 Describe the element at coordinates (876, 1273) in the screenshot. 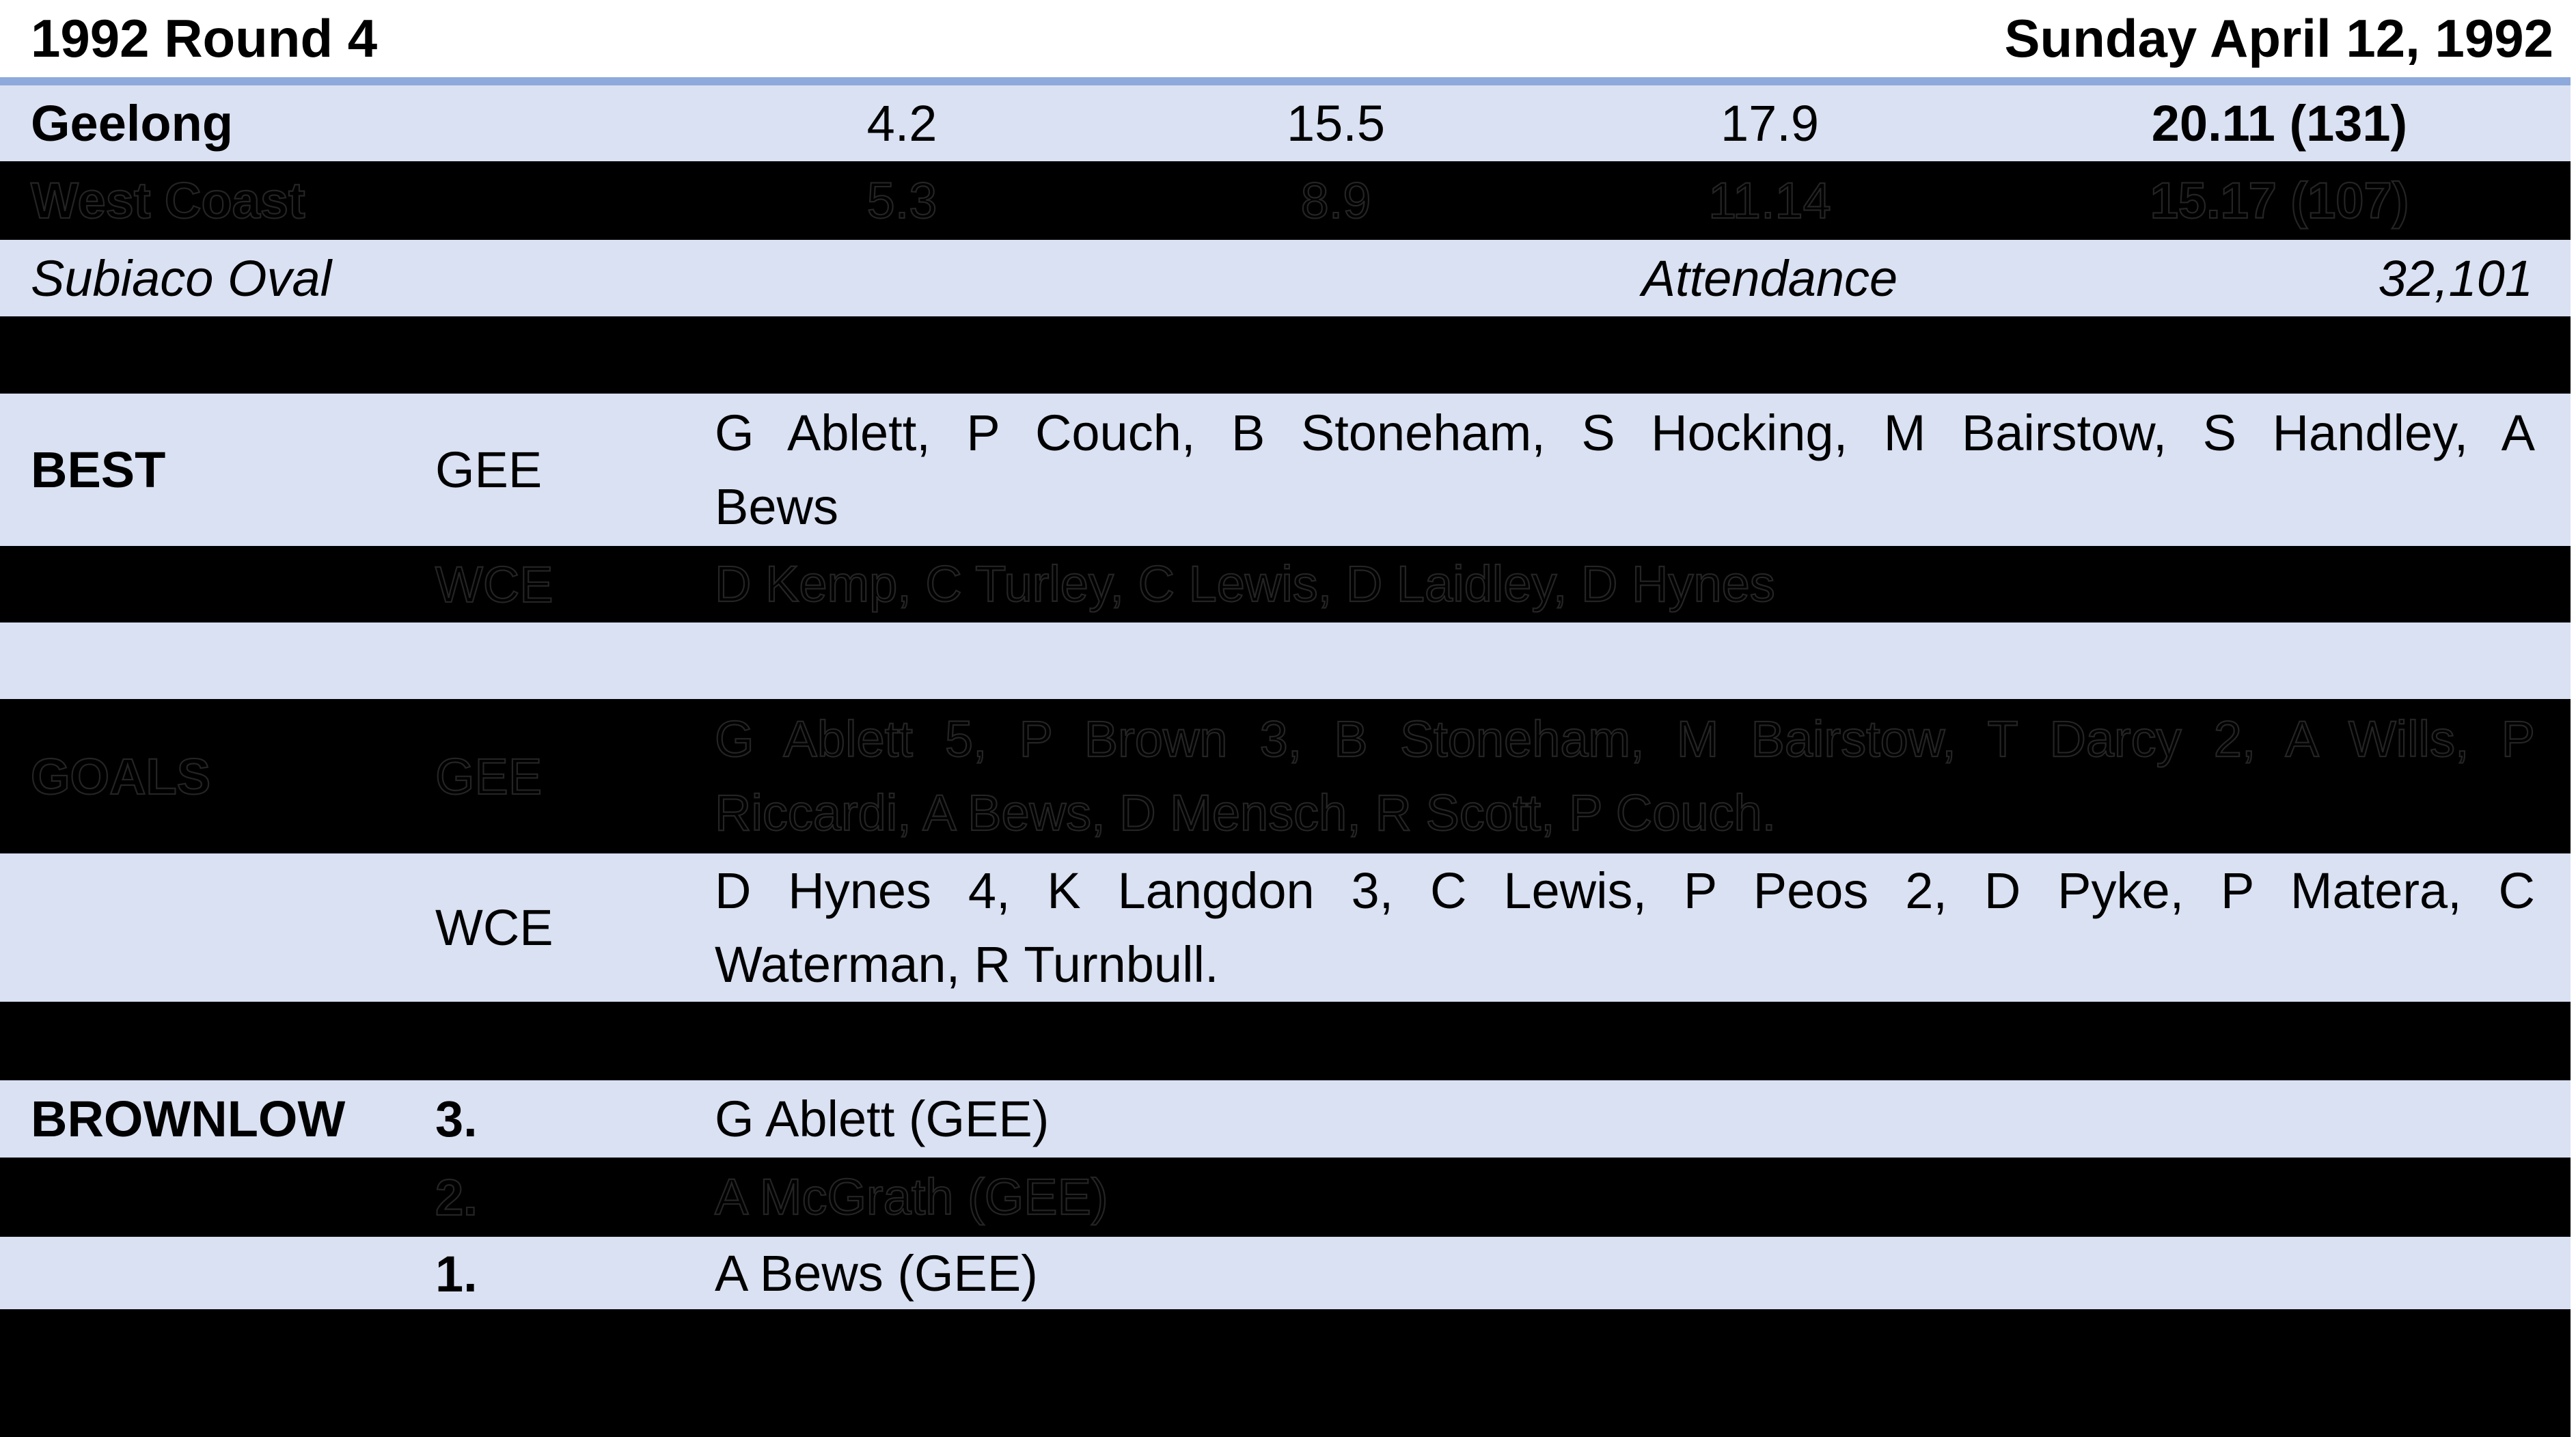

I see `vote-player: A Bews (GEE)` at that location.